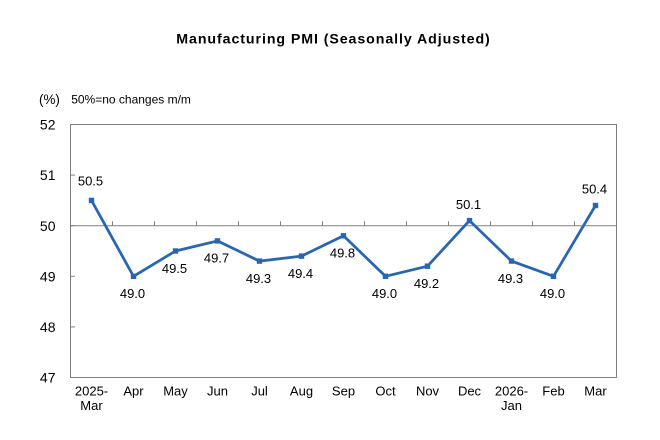 The height and width of the screenshot is (440, 660). What do you see at coordinates (333, 40) in the screenshot?
I see `svg-text:Manufacturing PMI (Seasonally: Manufacturing PMI (Seasonally Adjusted)` at bounding box center [333, 40].